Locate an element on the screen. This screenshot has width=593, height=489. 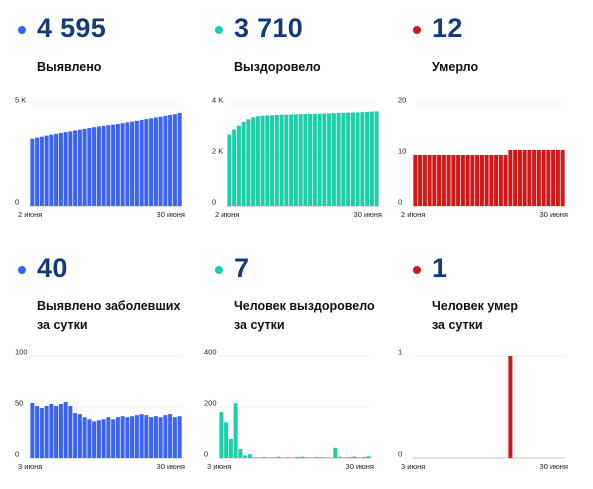
y-tick-label: 200 is located at coordinates (210, 403).